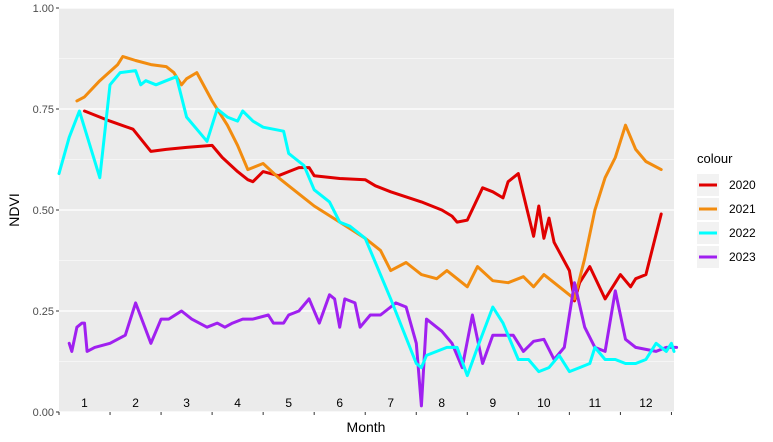  Describe the element at coordinates (237, 403) in the screenshot. I see `month-label: 4` at that location.